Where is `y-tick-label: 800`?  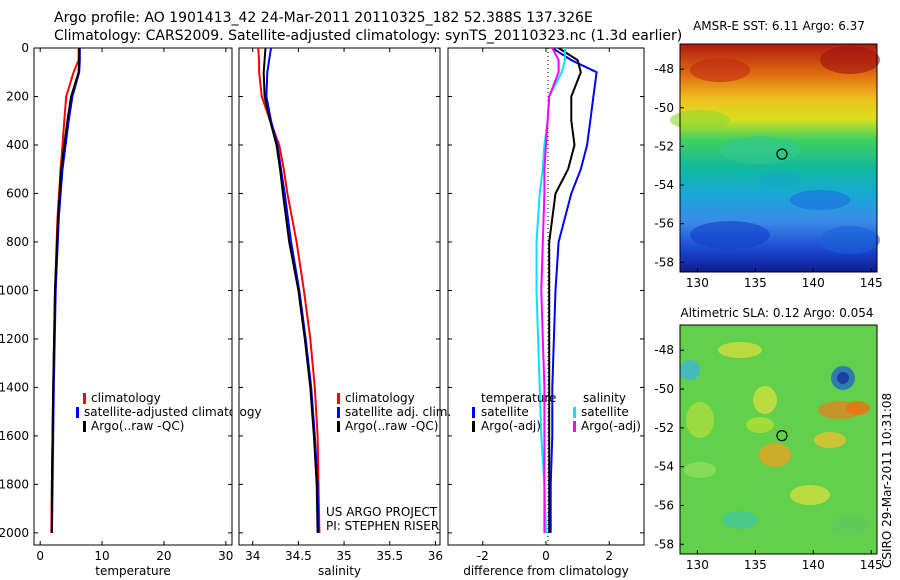
y-tick-label: 800 is located at coordinates (17, 242).